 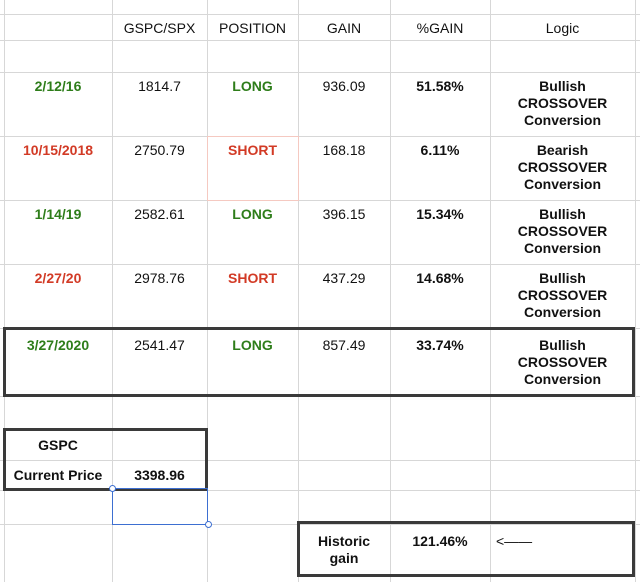 I want to click on date-cell: 3/27/2020, so click(x=58, y=345).